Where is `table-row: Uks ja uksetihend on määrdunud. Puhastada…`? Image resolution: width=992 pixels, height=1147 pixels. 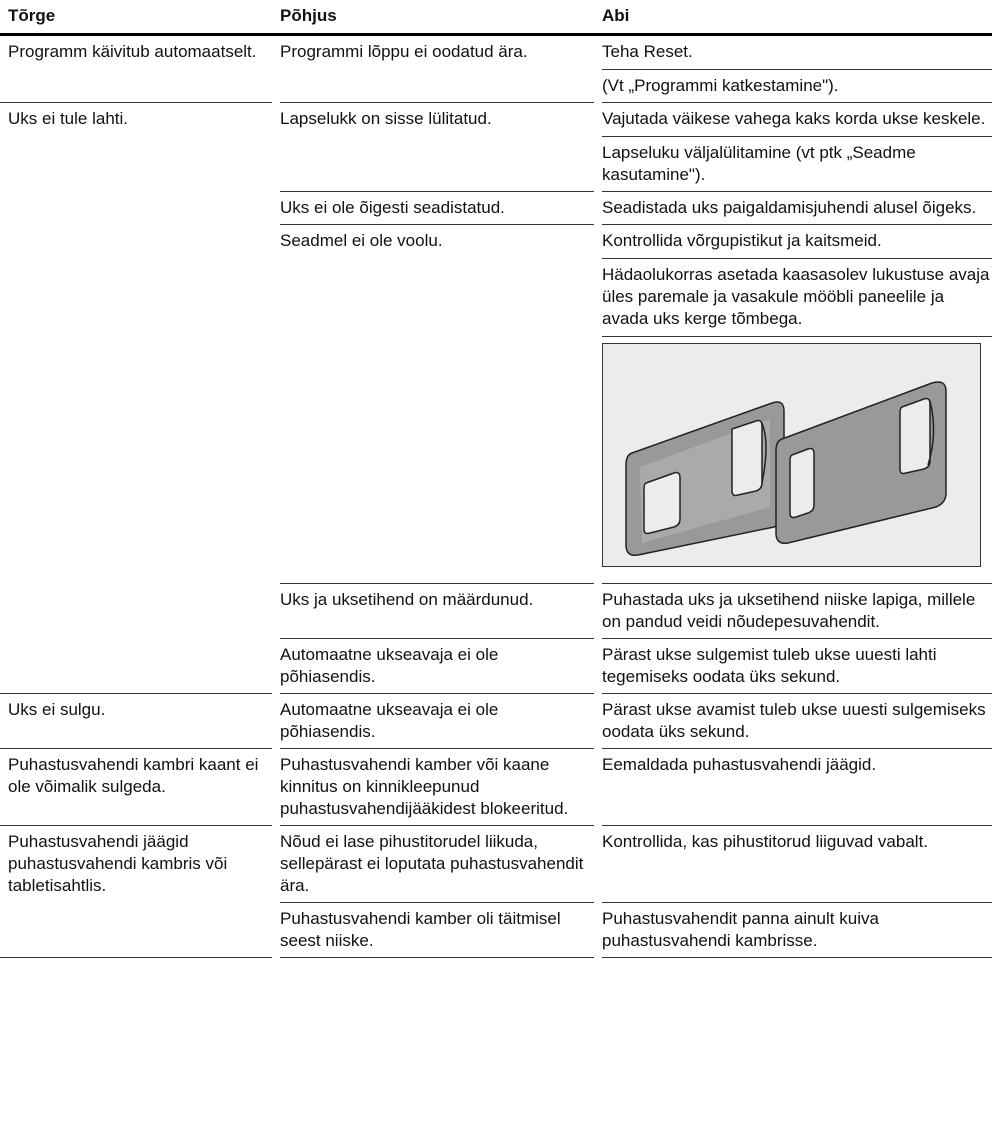
table-row: Uks ja uksetihend on määrdunud. Puhastada… is located at coordinates (496, 611).